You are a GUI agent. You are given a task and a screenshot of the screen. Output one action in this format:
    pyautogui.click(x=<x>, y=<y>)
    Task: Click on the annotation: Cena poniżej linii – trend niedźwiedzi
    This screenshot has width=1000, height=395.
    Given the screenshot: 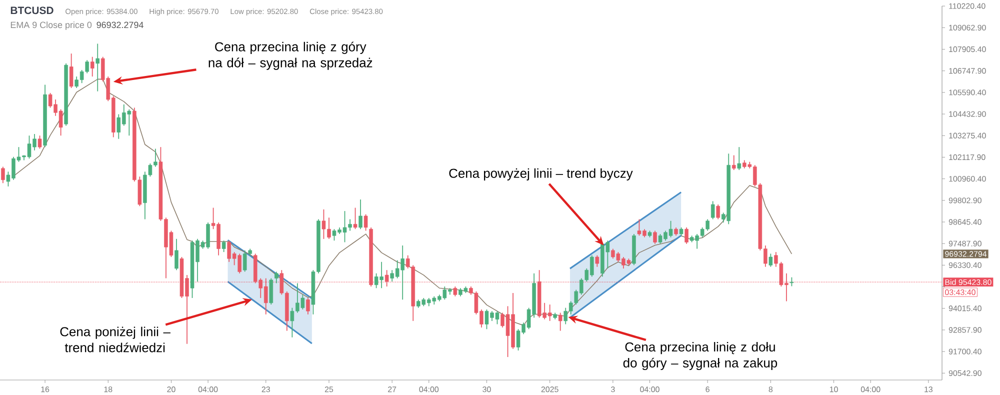 What is the action you would take?
    pyautogui.click(x=115, y=339)
    